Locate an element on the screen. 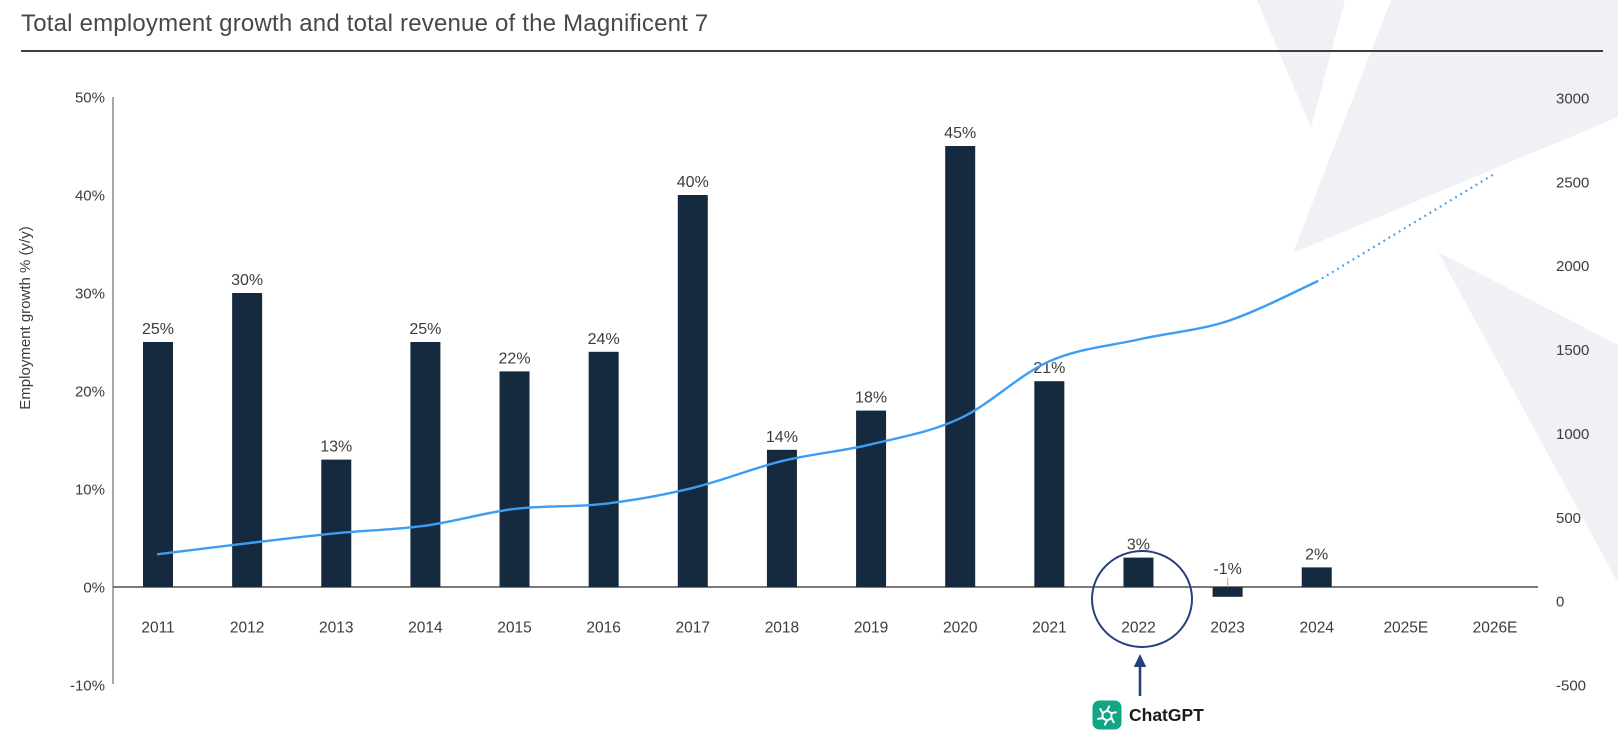 The width and height of the screenshot is (1618, 749). x-axis-label-2021: 2021 is located at coordinates (1049, 628).